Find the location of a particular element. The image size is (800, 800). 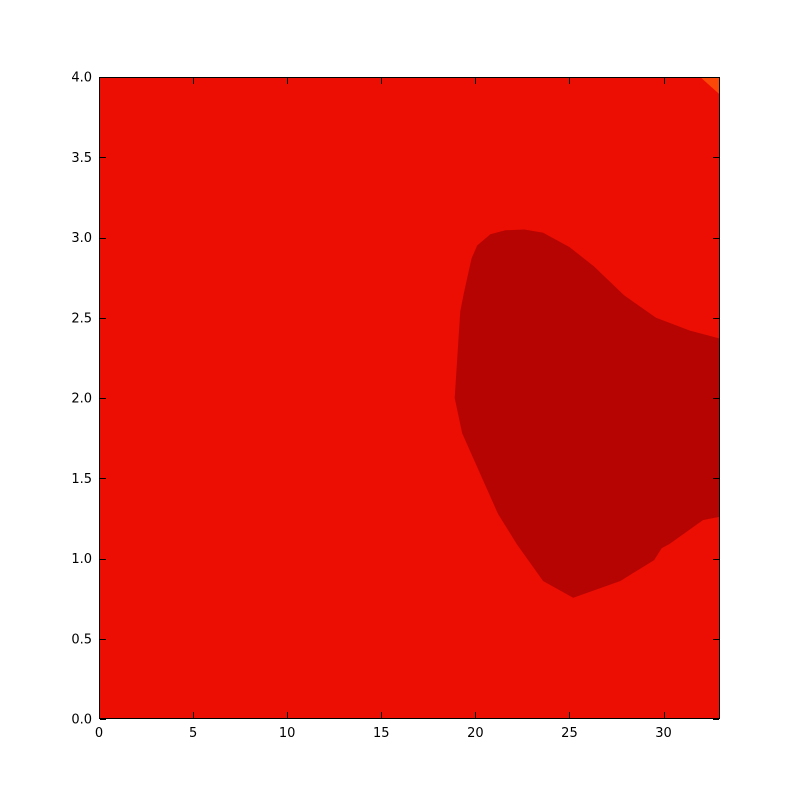

y-tick-label: 3.5 is located at coordinates (81, 158).